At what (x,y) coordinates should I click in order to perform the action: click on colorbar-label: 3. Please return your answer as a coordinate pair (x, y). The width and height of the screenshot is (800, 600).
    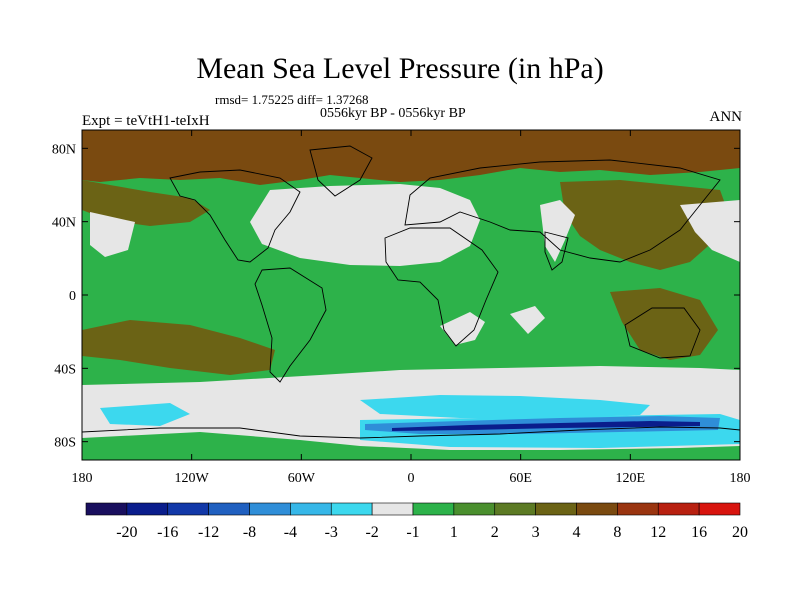
    Looking at the image, I should click on (536, 532).